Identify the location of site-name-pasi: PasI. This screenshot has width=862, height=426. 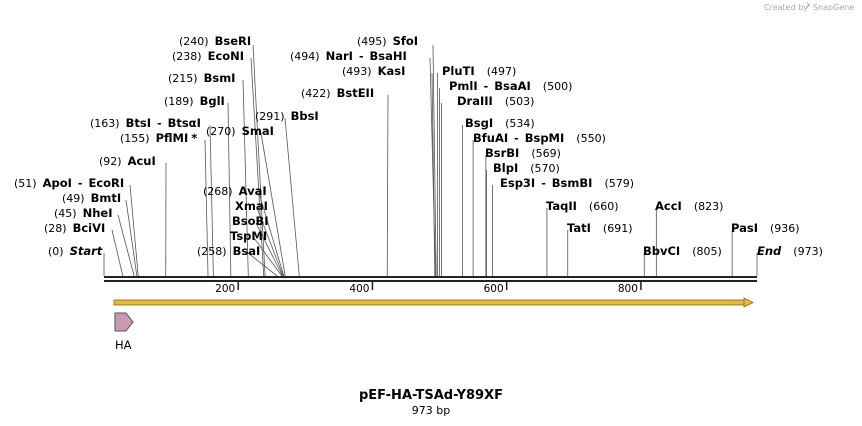
(744, 228).